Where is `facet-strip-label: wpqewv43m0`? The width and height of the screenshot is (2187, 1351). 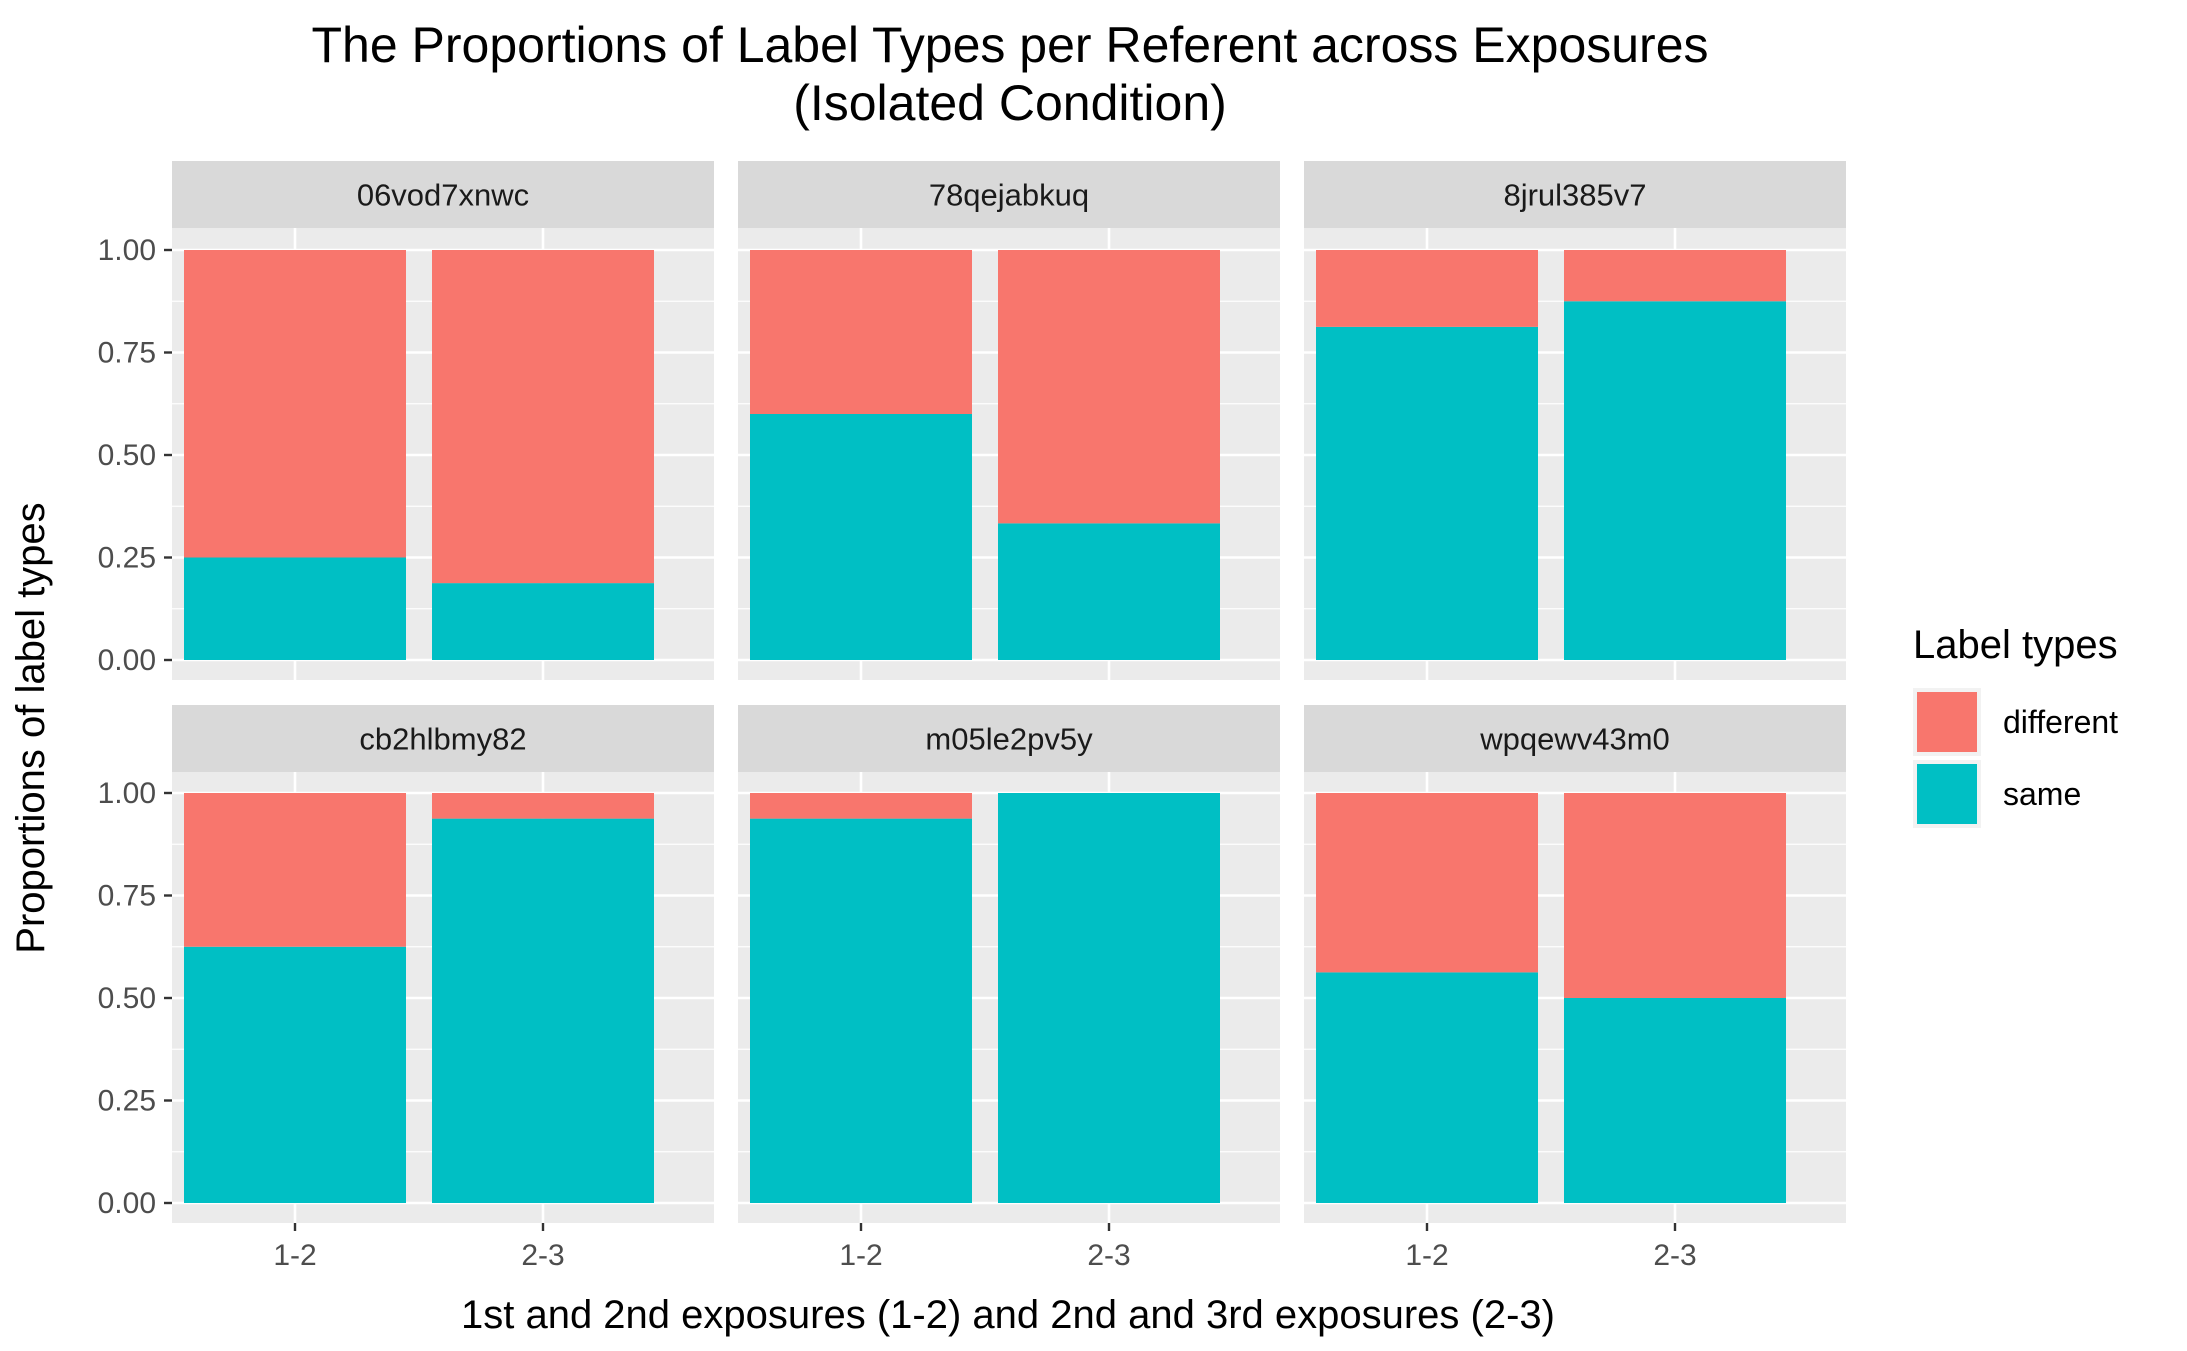 facet-strip-label: wpqewv43m0 is located at coordinates (1574, 739).